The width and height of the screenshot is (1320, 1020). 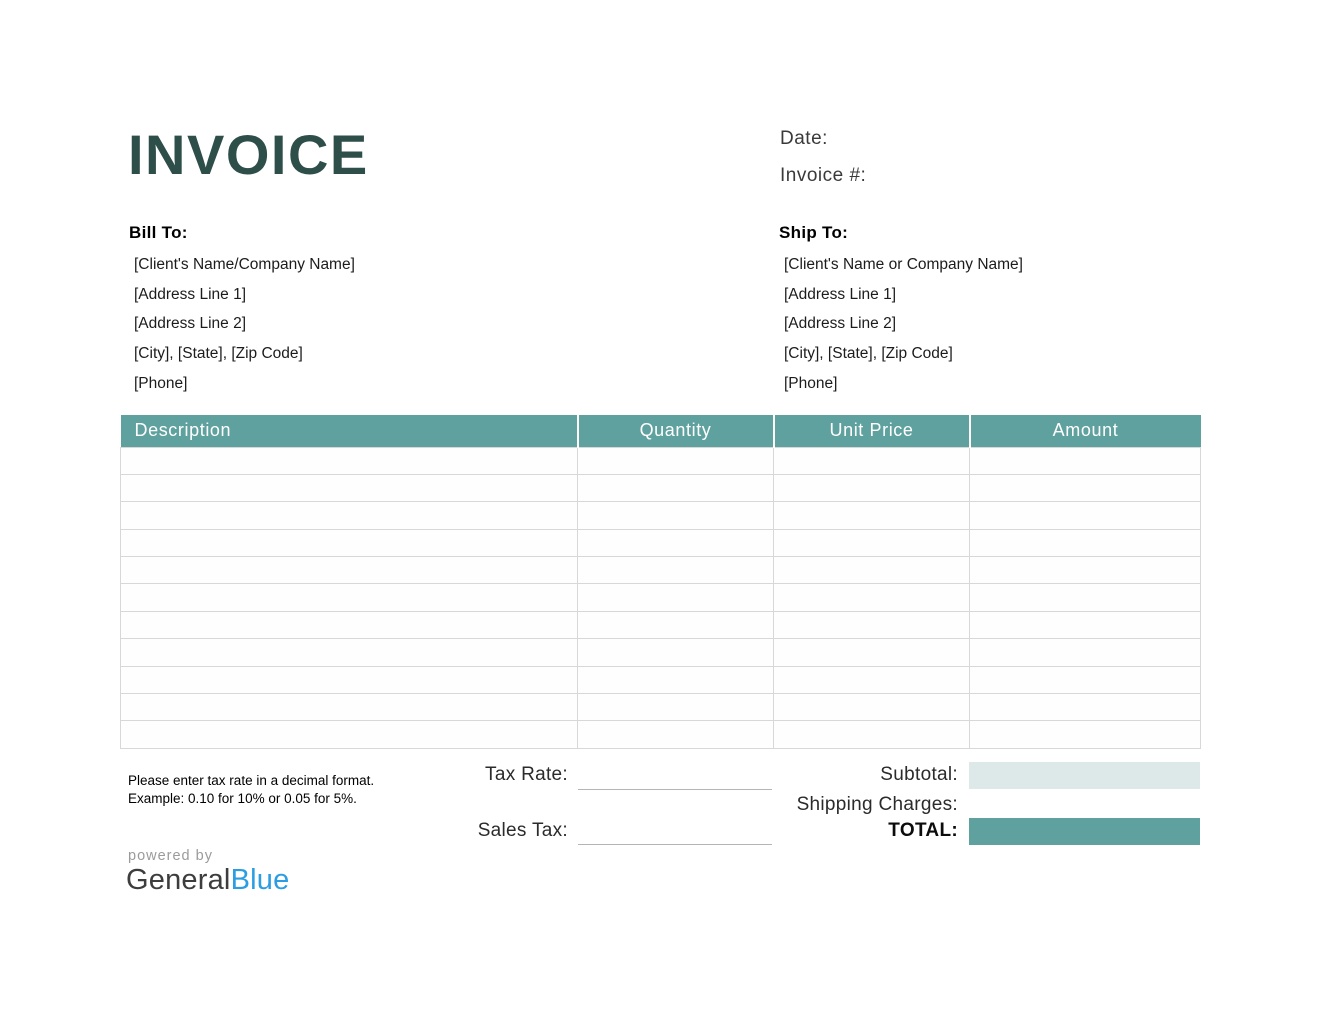 What do you see at coordinates (190, 324) in the screenshot?
I see `bill-to-address-line-2: [Address Line 2]` at bounding box center [190, 324].